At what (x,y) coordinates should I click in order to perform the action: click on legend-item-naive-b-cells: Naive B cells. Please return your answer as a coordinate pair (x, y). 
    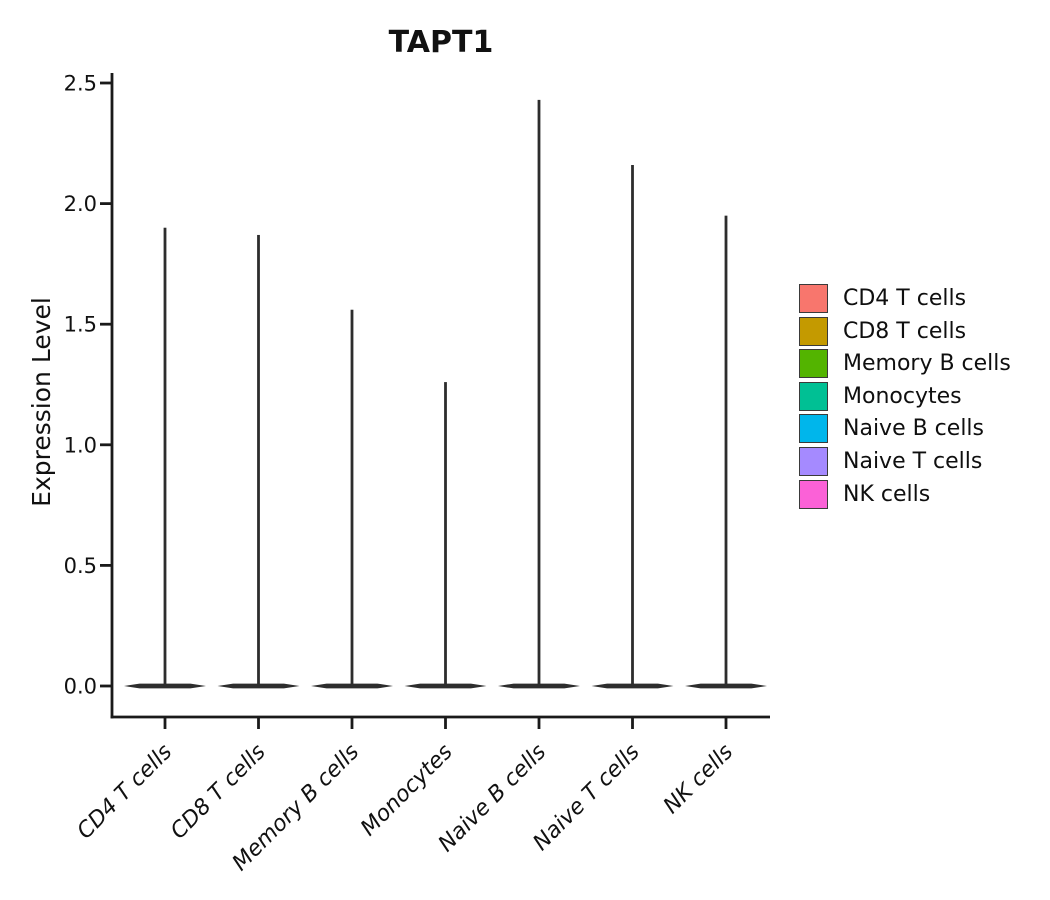
    Looking at the image, I should click on (905, 429).